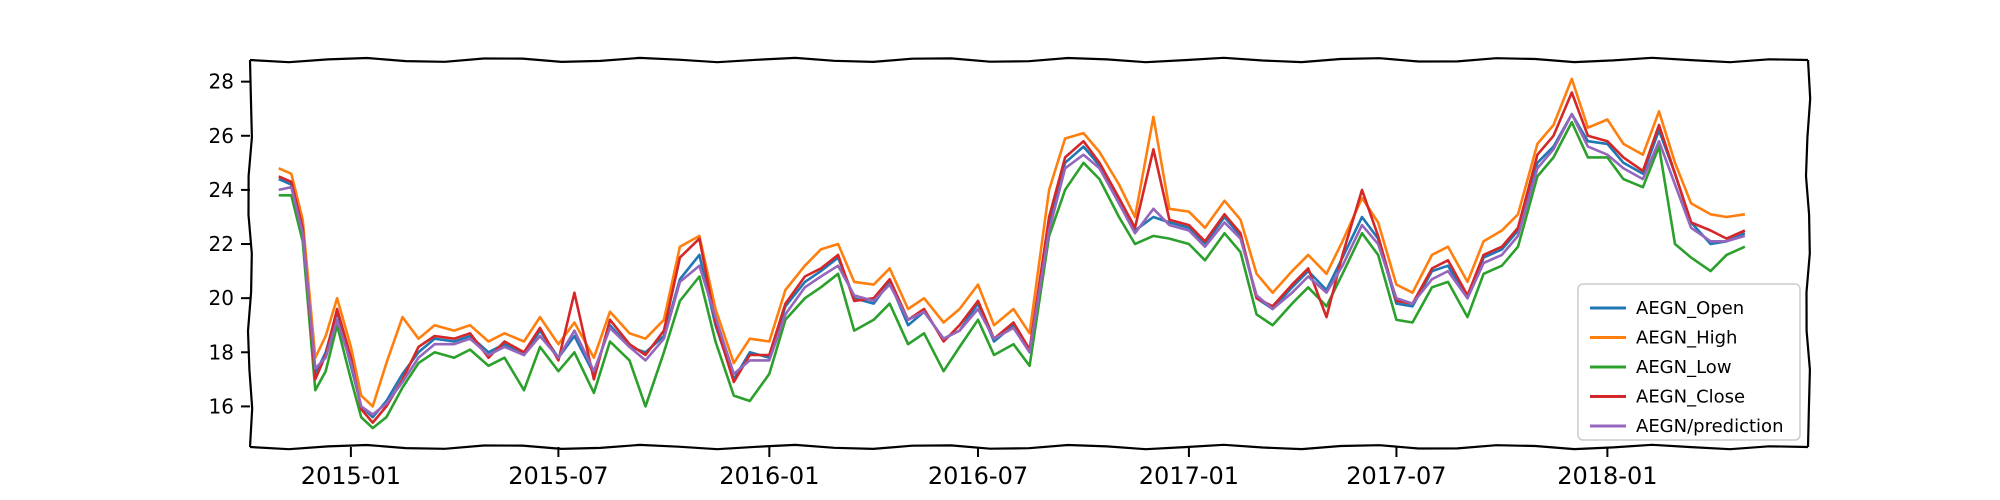 The width and height of the screenshot is (2000, 500). What do you see at coordinates (1607, 476) in the screenshot?
I see `x-tick-label: 2018-01` at bounding box center [1607, 476].